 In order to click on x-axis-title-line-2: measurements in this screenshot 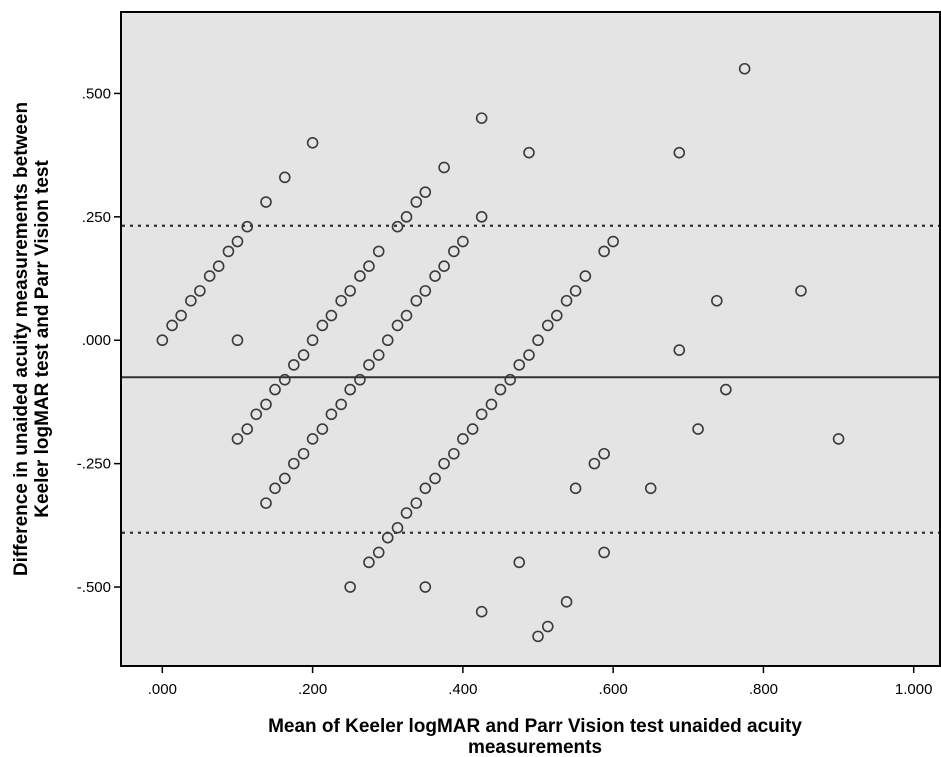, I will do `click(535, 747)`.